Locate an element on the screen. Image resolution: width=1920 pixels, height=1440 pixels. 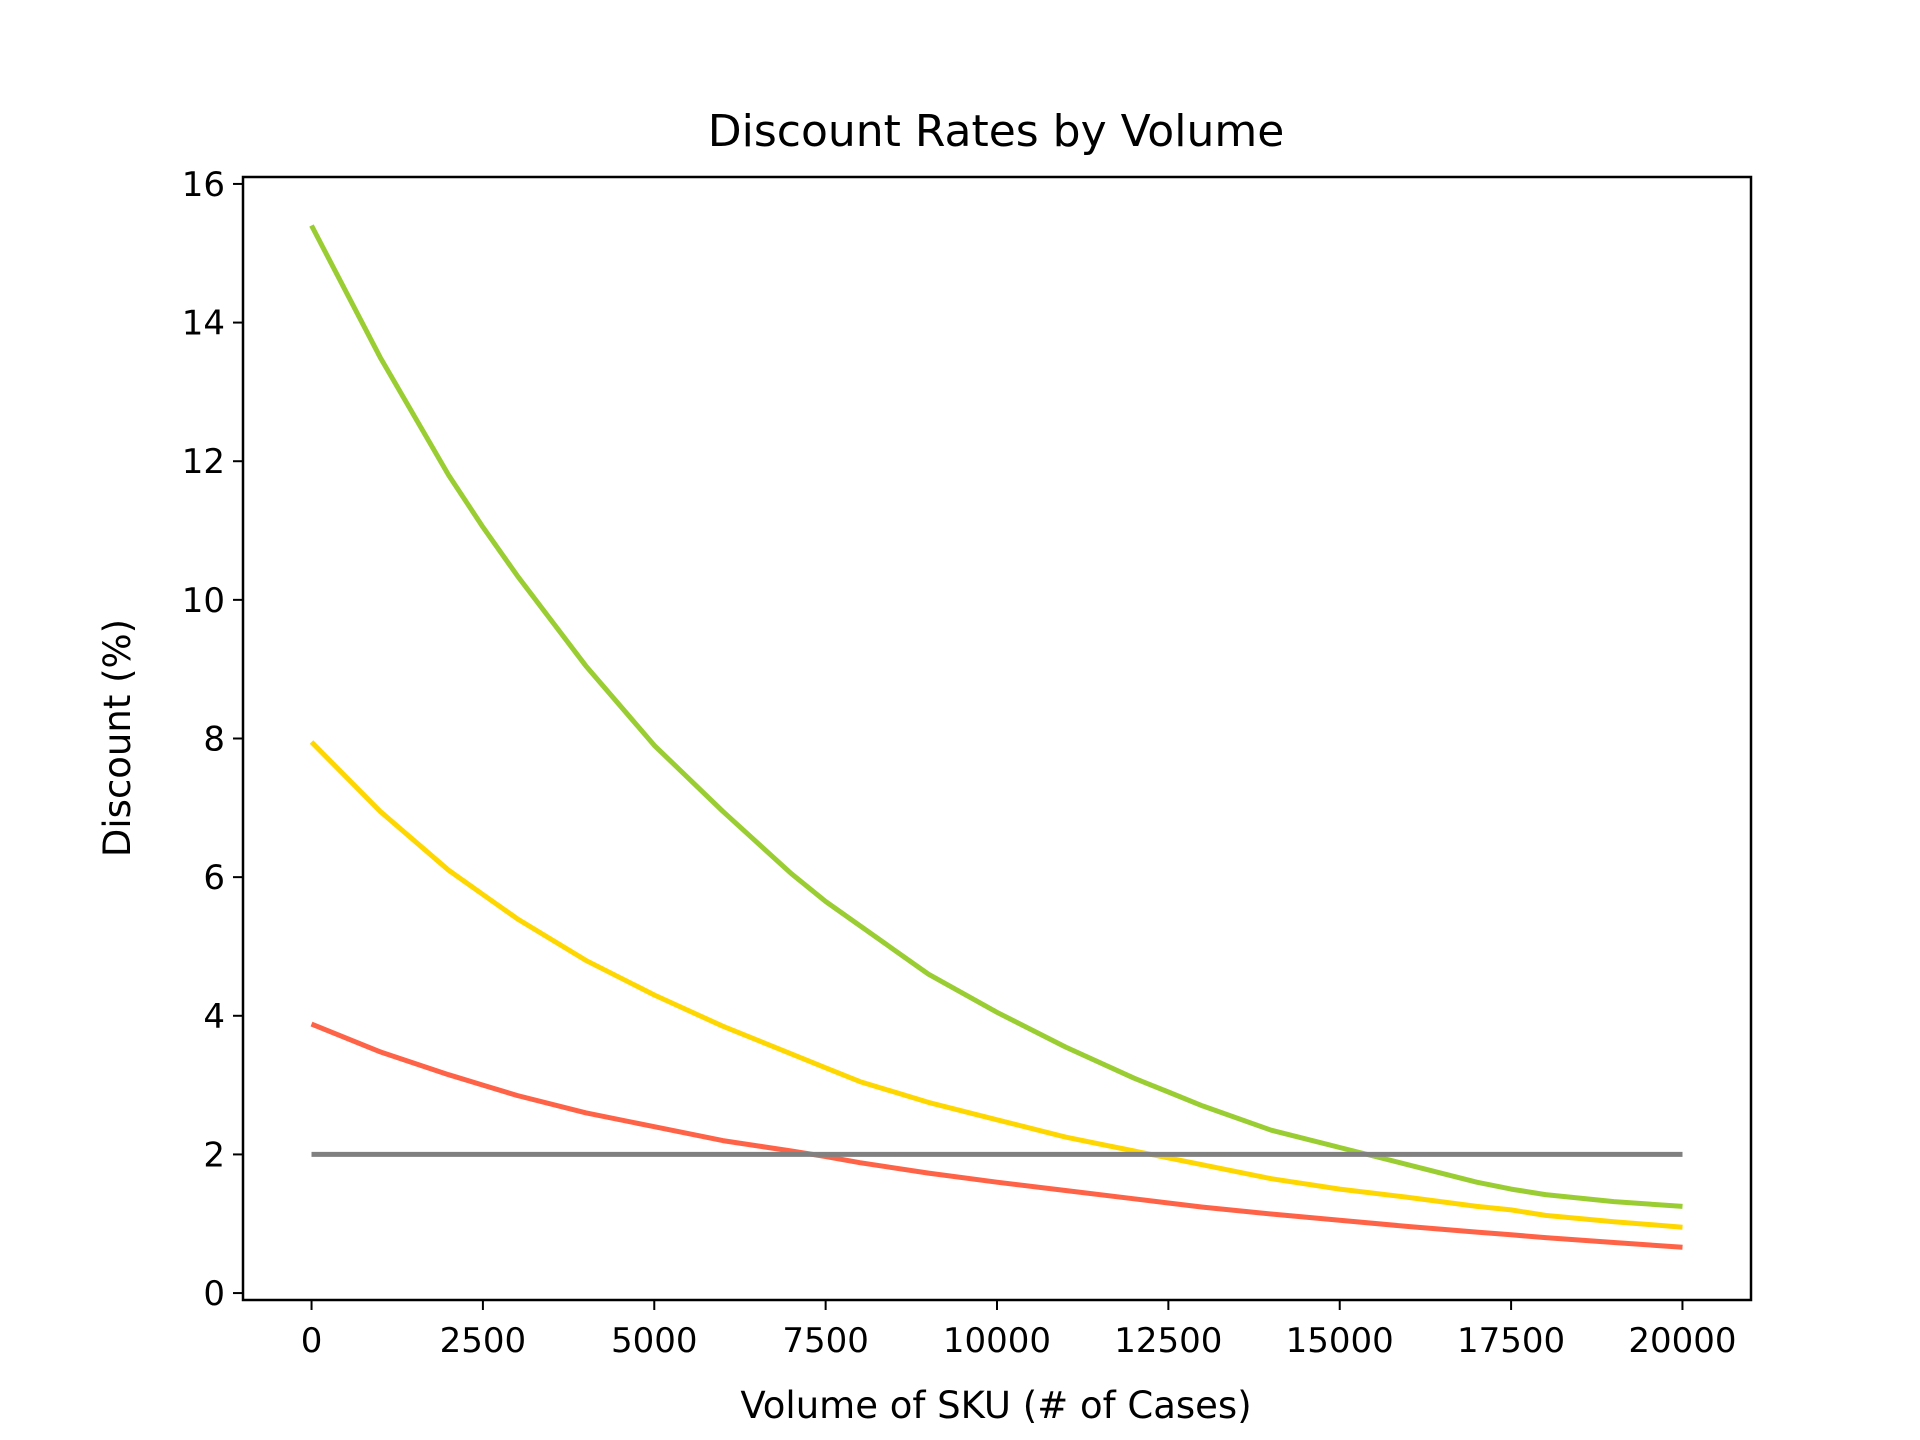
x-tick-label: 15000 is located at coordinates (1340, 1341).